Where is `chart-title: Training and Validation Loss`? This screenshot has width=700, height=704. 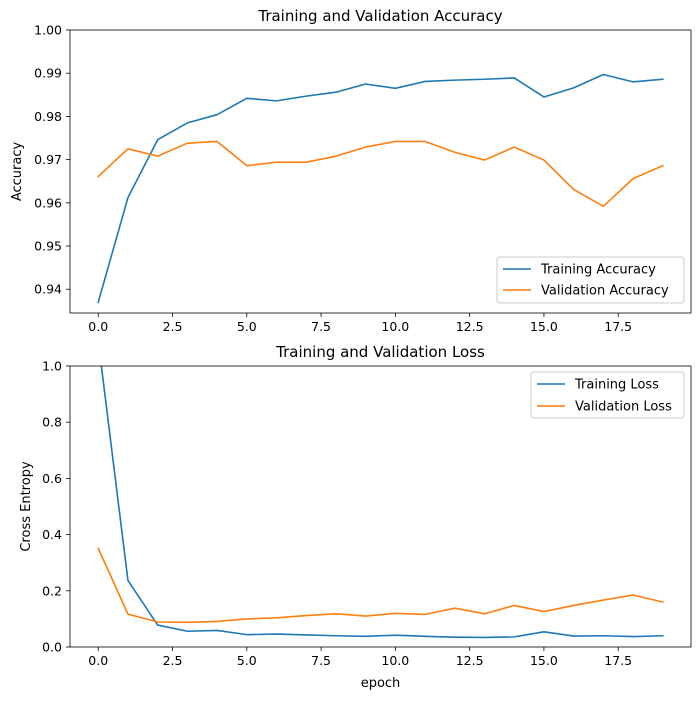 chart-title: Training and Validation Loss is located at coordinates (380, 352).